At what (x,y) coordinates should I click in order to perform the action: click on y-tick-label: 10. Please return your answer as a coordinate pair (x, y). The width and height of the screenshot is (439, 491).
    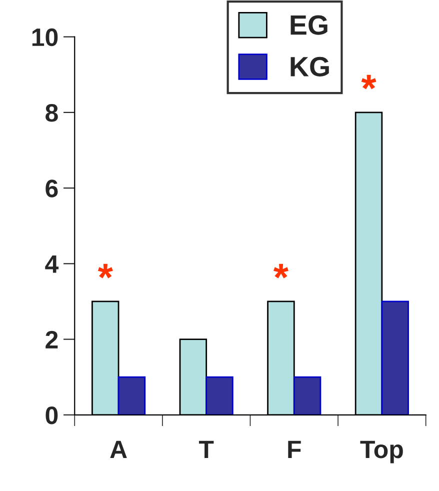
    Looking at the image, I should click on (45, 37).